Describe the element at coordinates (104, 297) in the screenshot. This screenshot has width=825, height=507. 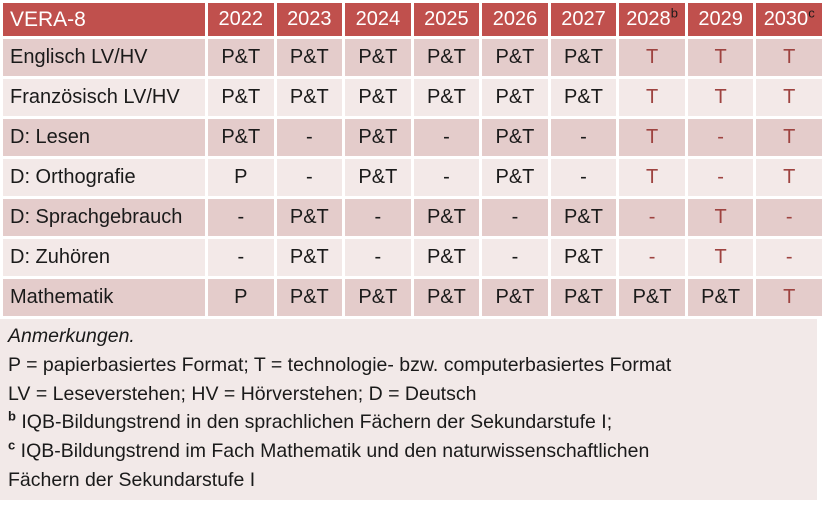
I see `row-label: Mathematik` at that location.